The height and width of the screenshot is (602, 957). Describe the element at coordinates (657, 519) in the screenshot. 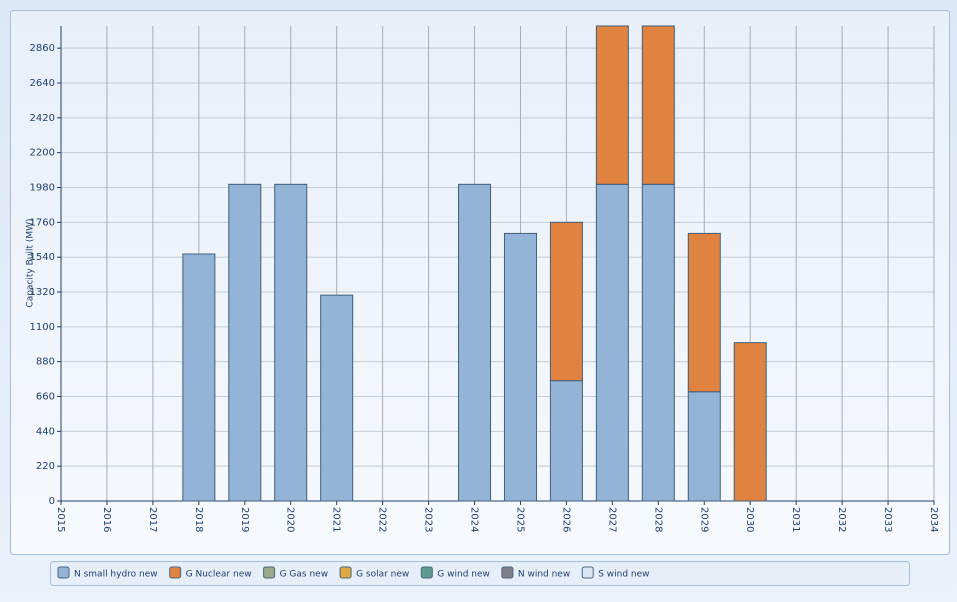

I see `x-tick-label: 2028` at that location.